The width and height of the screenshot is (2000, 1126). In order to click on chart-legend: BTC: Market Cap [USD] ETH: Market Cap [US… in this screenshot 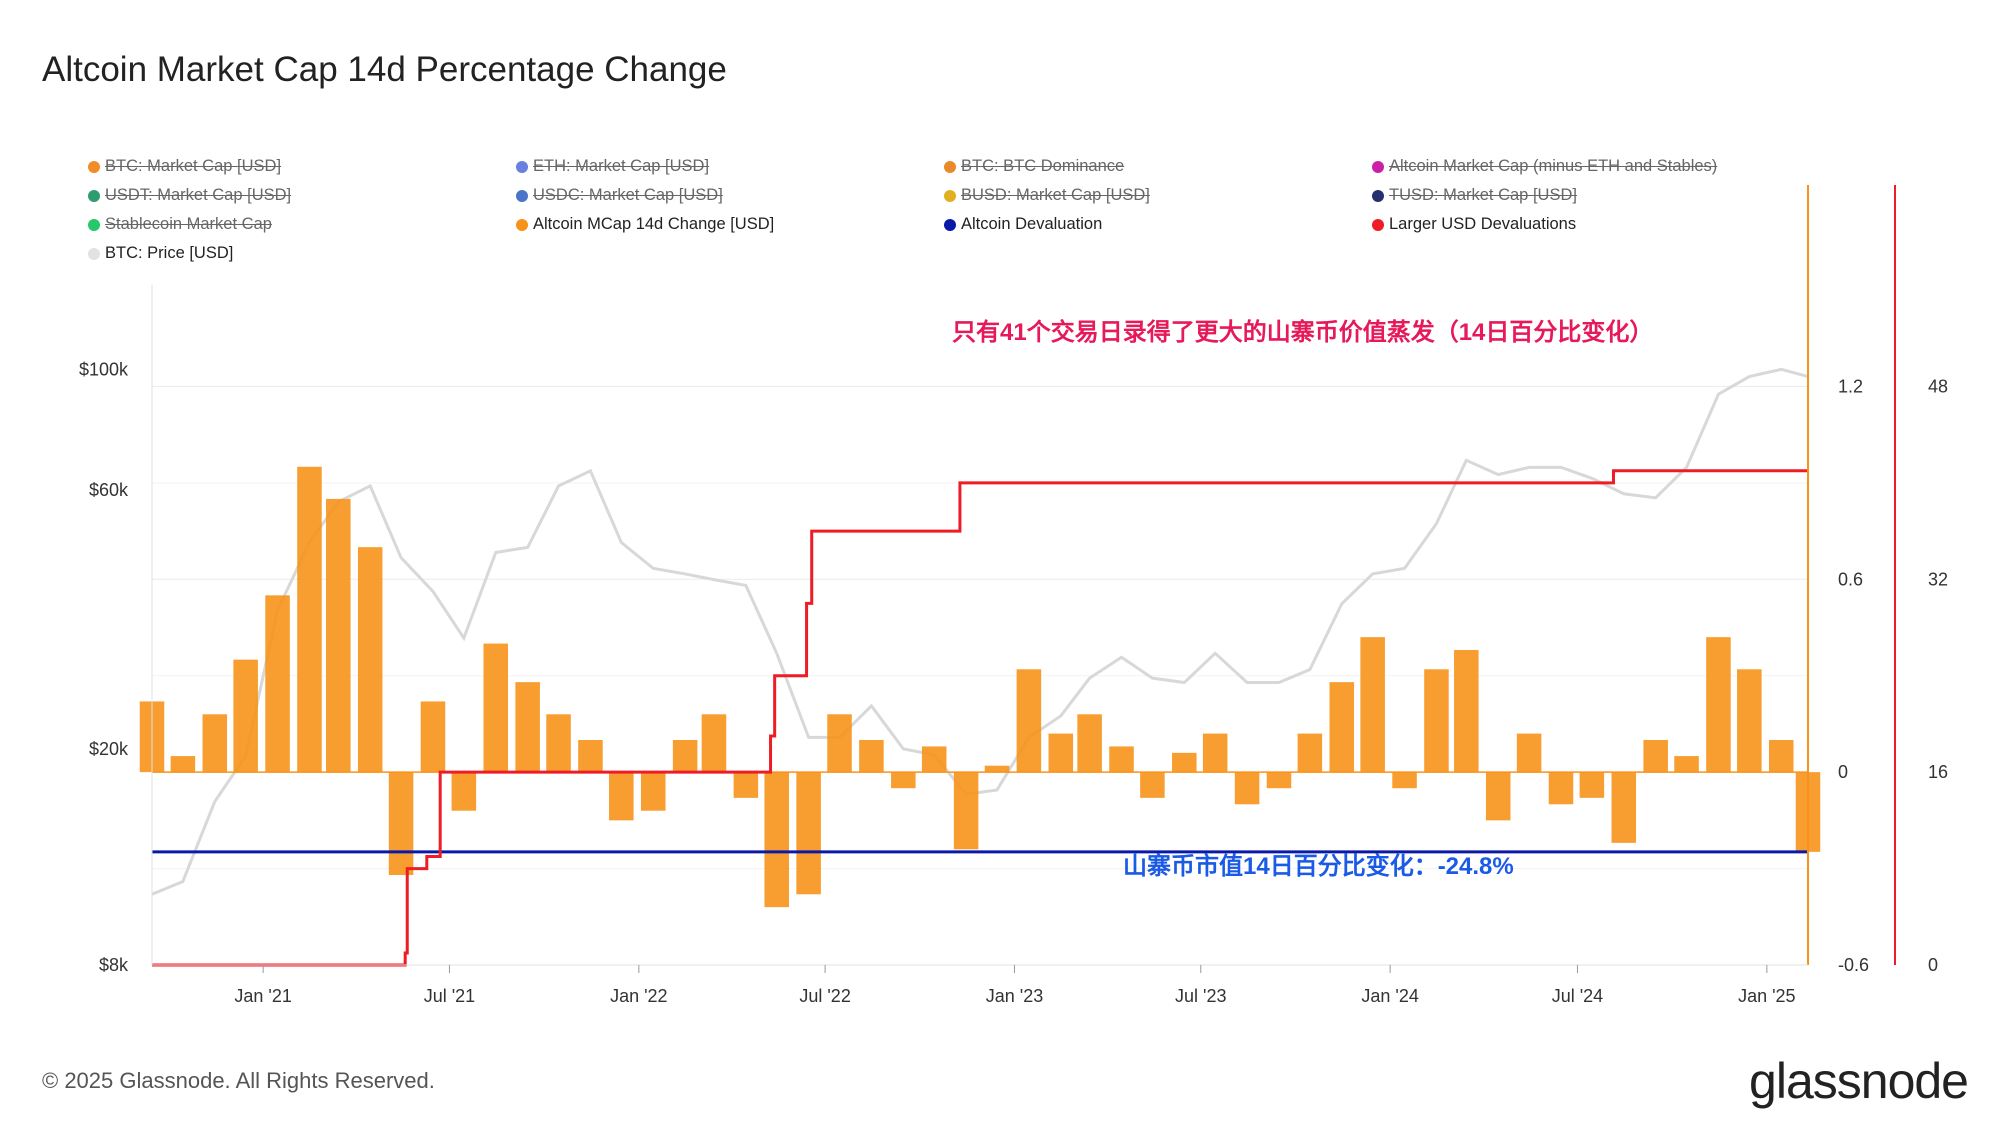, I will do `click(973, 210)`.